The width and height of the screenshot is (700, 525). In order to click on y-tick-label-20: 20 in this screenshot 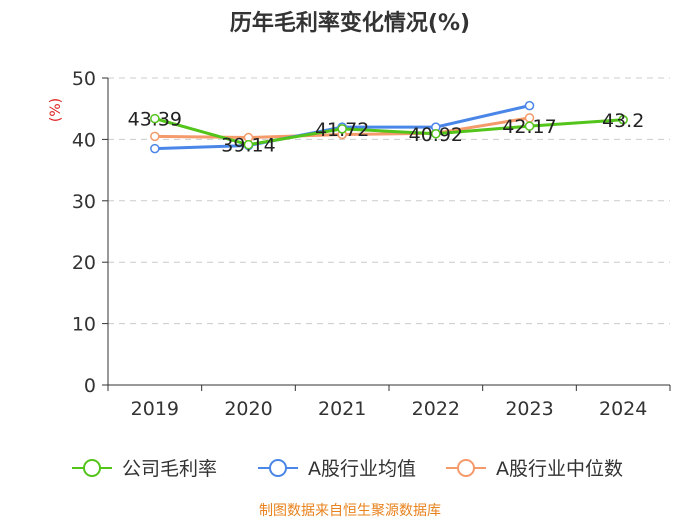, I will do `click(84, 263)`.